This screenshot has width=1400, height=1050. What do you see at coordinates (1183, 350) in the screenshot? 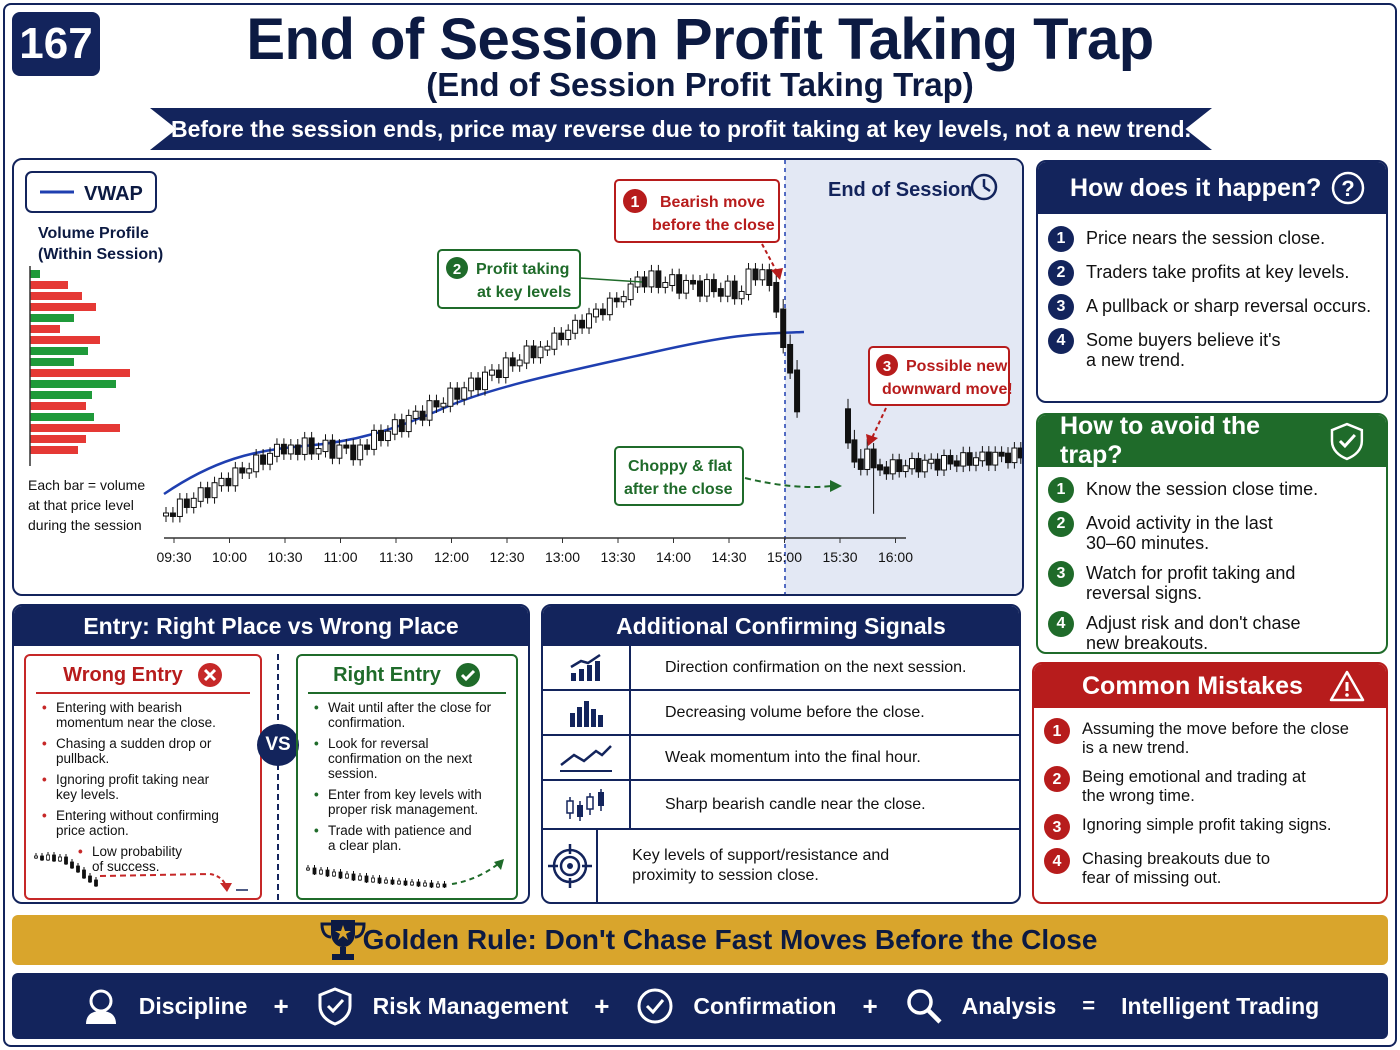
I see `how-item-text: Some buyers believe it's a new trend.` at bounding box center [1183, 350].